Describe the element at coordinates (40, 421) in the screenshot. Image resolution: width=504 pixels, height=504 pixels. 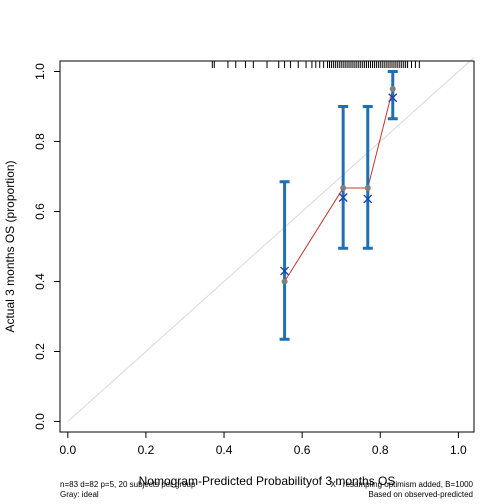
I see `y-tick-label: 0.0` at that location.